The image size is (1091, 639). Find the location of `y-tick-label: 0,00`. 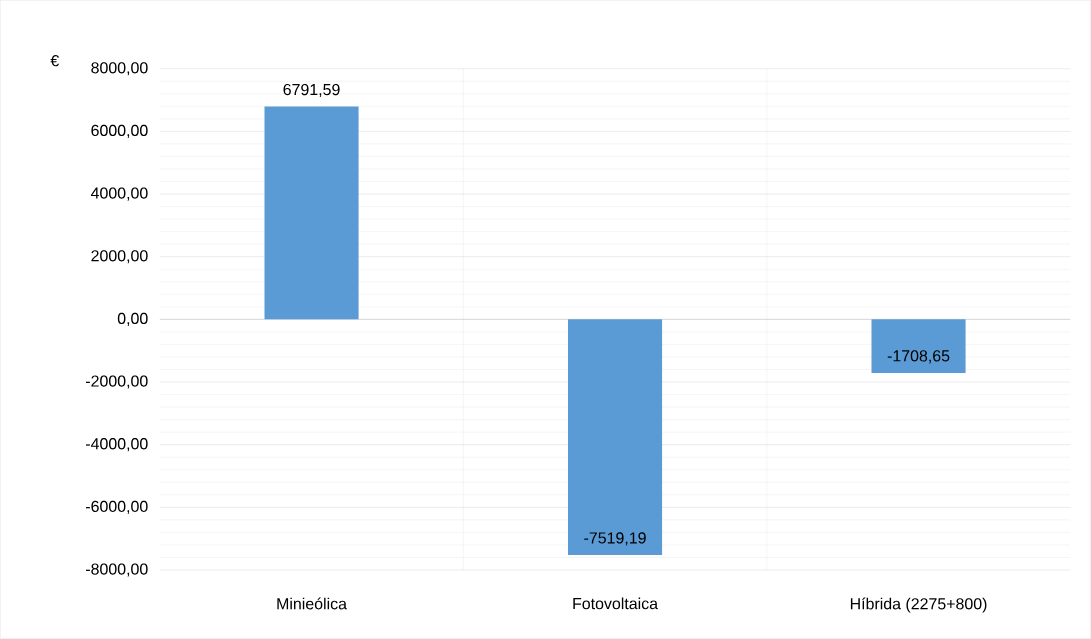

y-tick-label: 0,00 is located at coordinates (132, 319).